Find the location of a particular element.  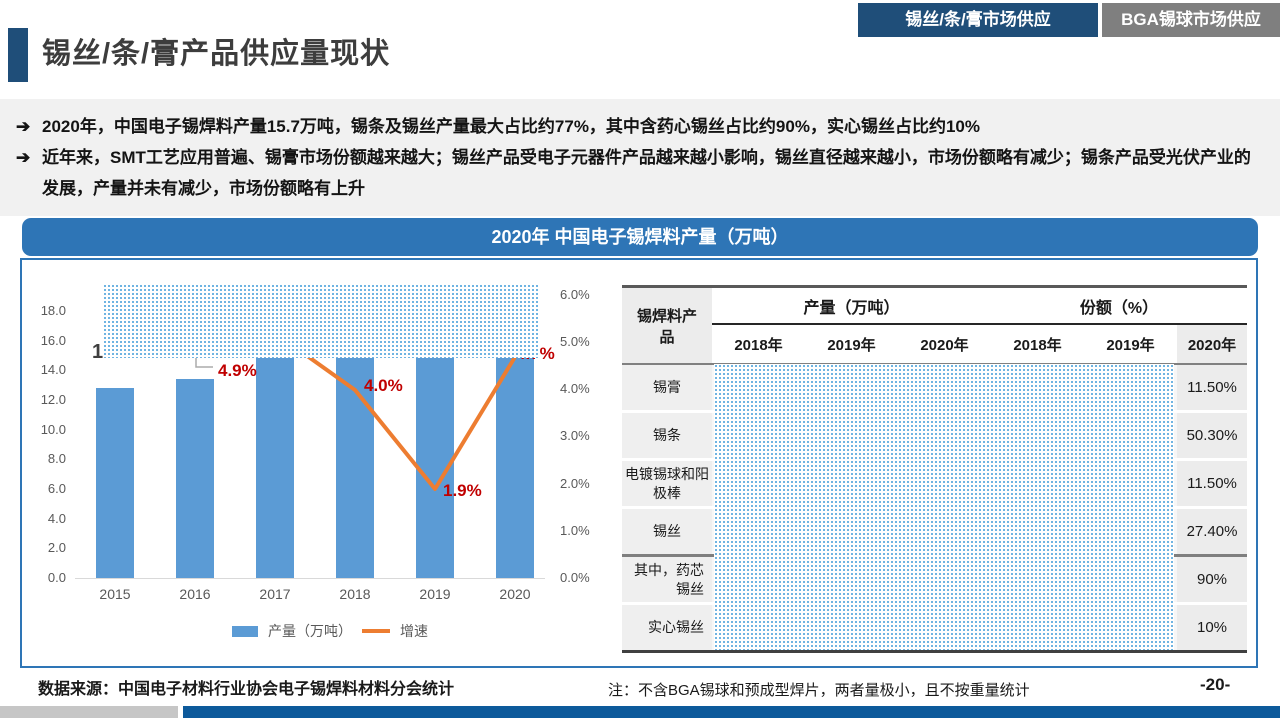

y-axis-right-tick: 2.0% is located at coordinates (575, 483).